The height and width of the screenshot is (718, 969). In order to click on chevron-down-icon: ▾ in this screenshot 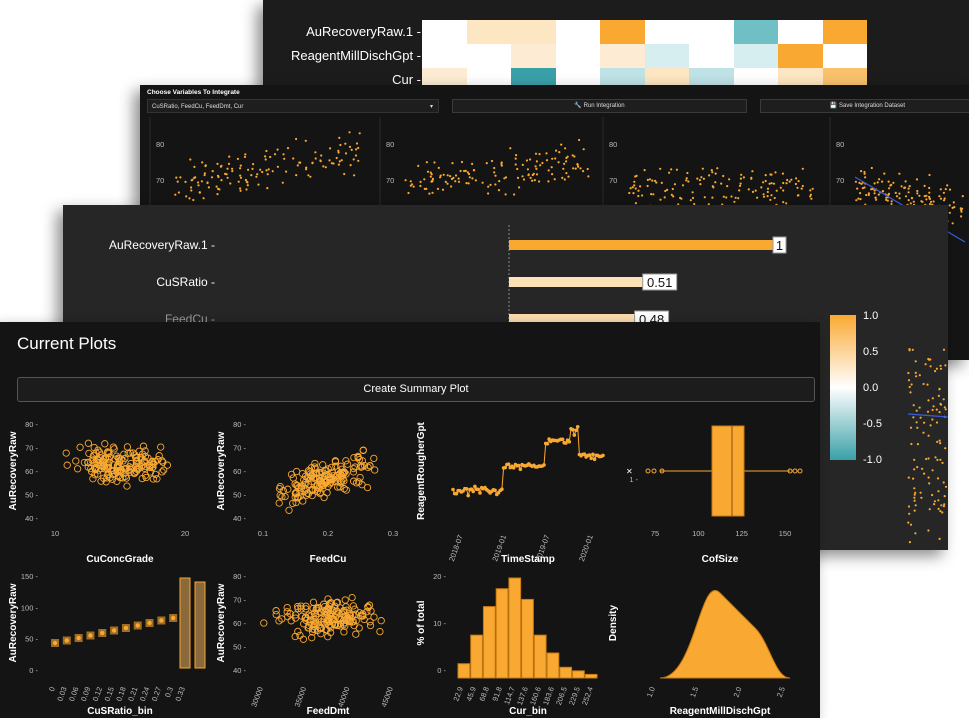, I will do `click(431, 107)`.